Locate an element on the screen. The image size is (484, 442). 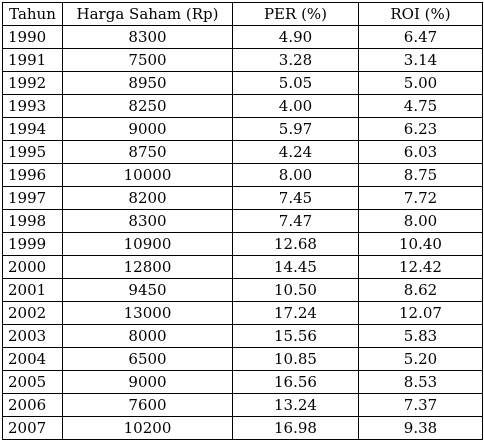
cell-per: 3.28 is located at coordinates (295, 60).